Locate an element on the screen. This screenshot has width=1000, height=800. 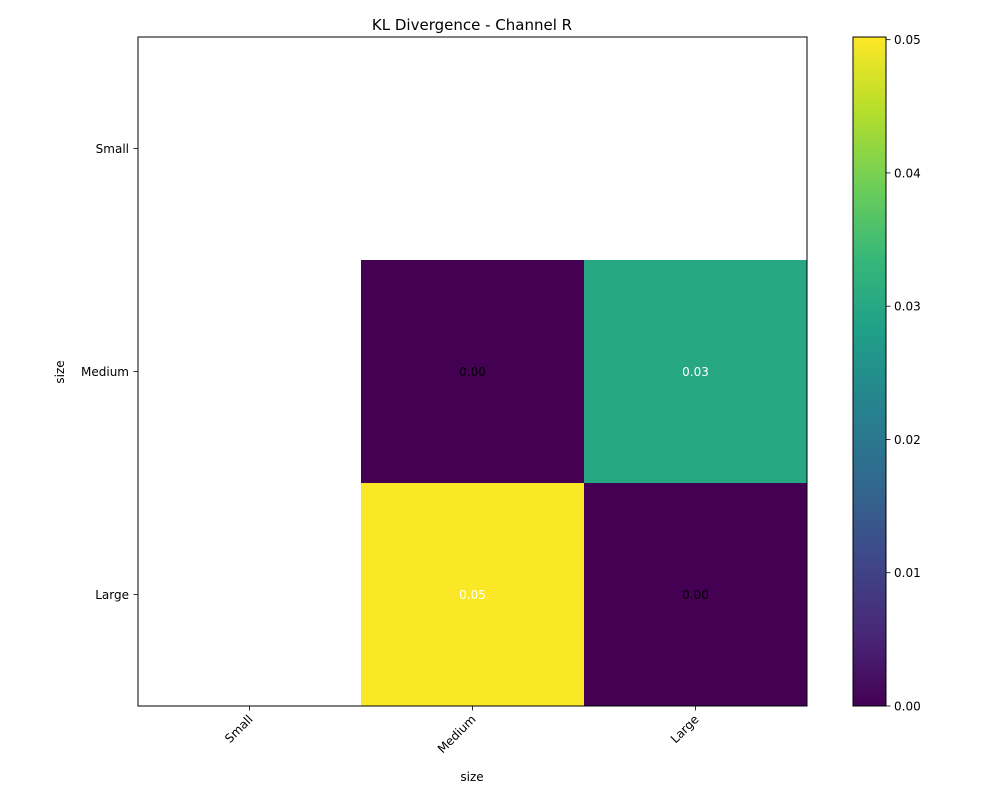
colorbar-gradient is located at coordinates (869, 371).